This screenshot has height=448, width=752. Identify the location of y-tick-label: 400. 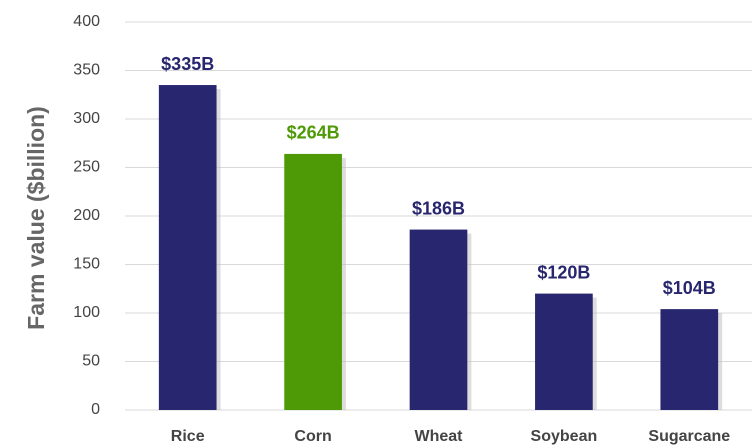
(86, 21).